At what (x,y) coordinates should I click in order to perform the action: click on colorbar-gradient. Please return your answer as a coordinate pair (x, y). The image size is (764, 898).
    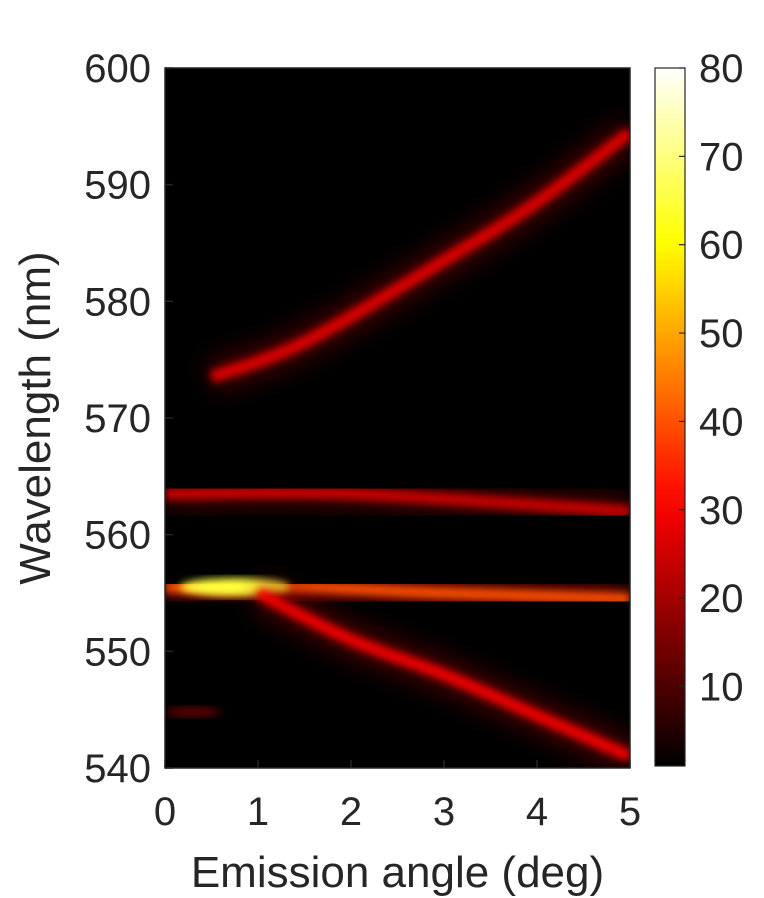
    Looking at the image, I should click on (670, 417).